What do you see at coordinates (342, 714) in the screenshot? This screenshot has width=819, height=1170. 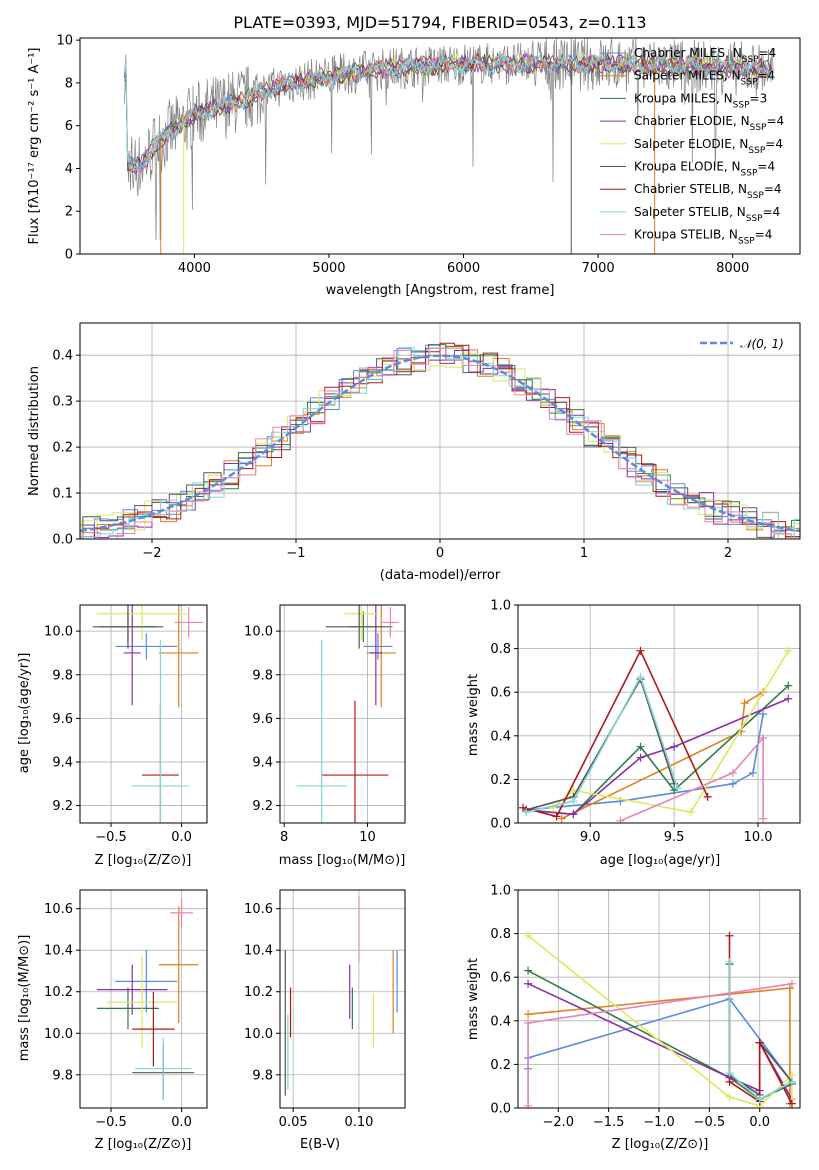 I see `age-mass-frame` at bounding box center [342, 714].